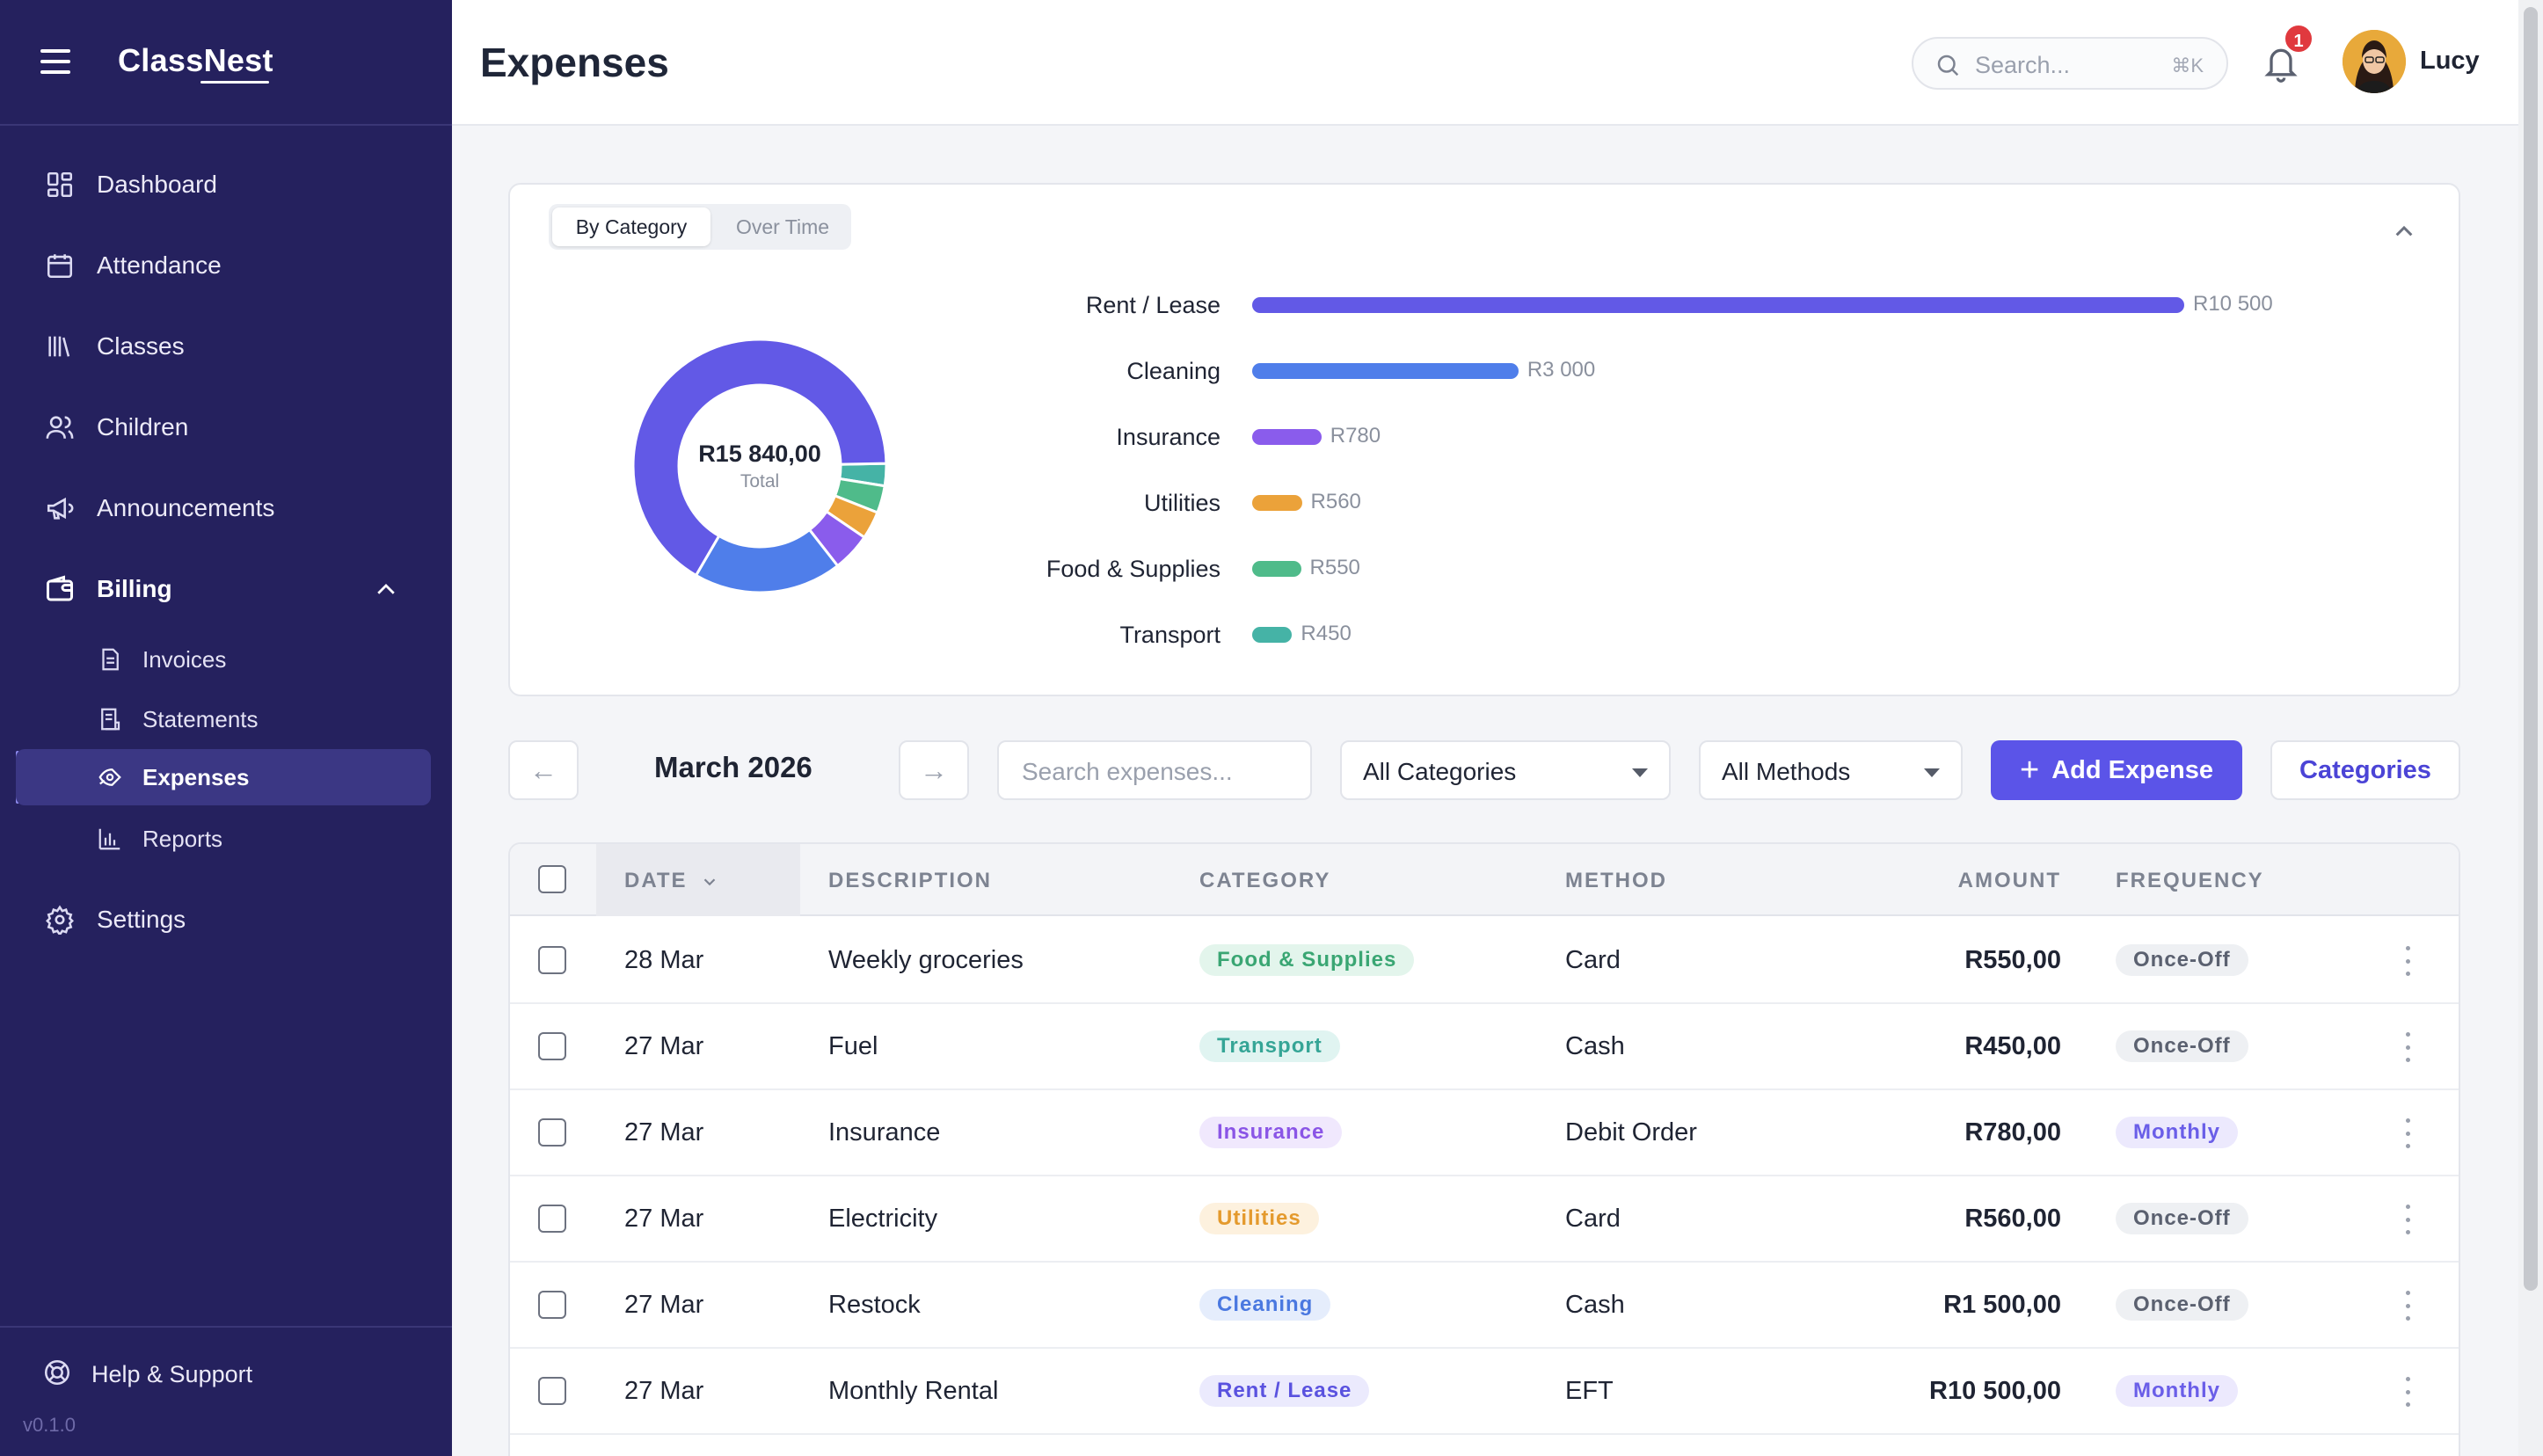 The width and height of the screenshot is (2543, 1456). What do you see at coordinates (2450, 61) in the screenshot?
I see `user-name: Lucy` at bounding box center [2450, 61].